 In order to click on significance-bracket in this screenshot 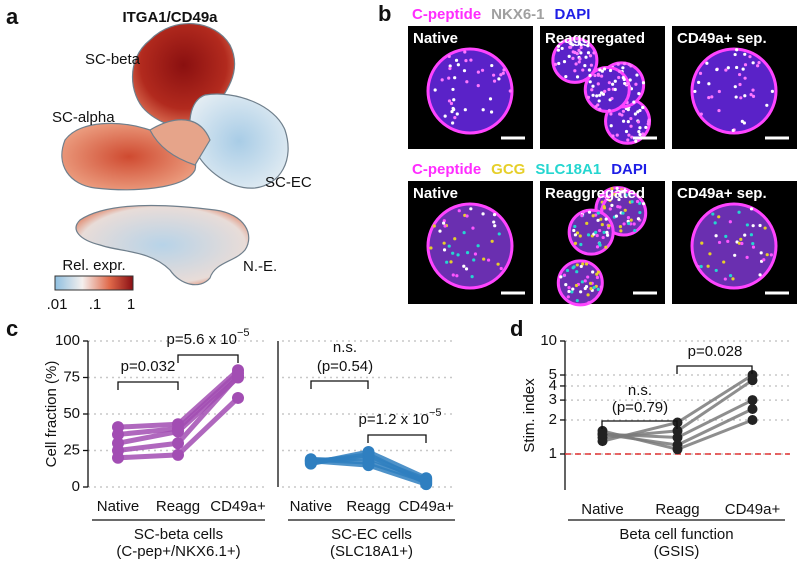, I will do `click(339, 384)`.